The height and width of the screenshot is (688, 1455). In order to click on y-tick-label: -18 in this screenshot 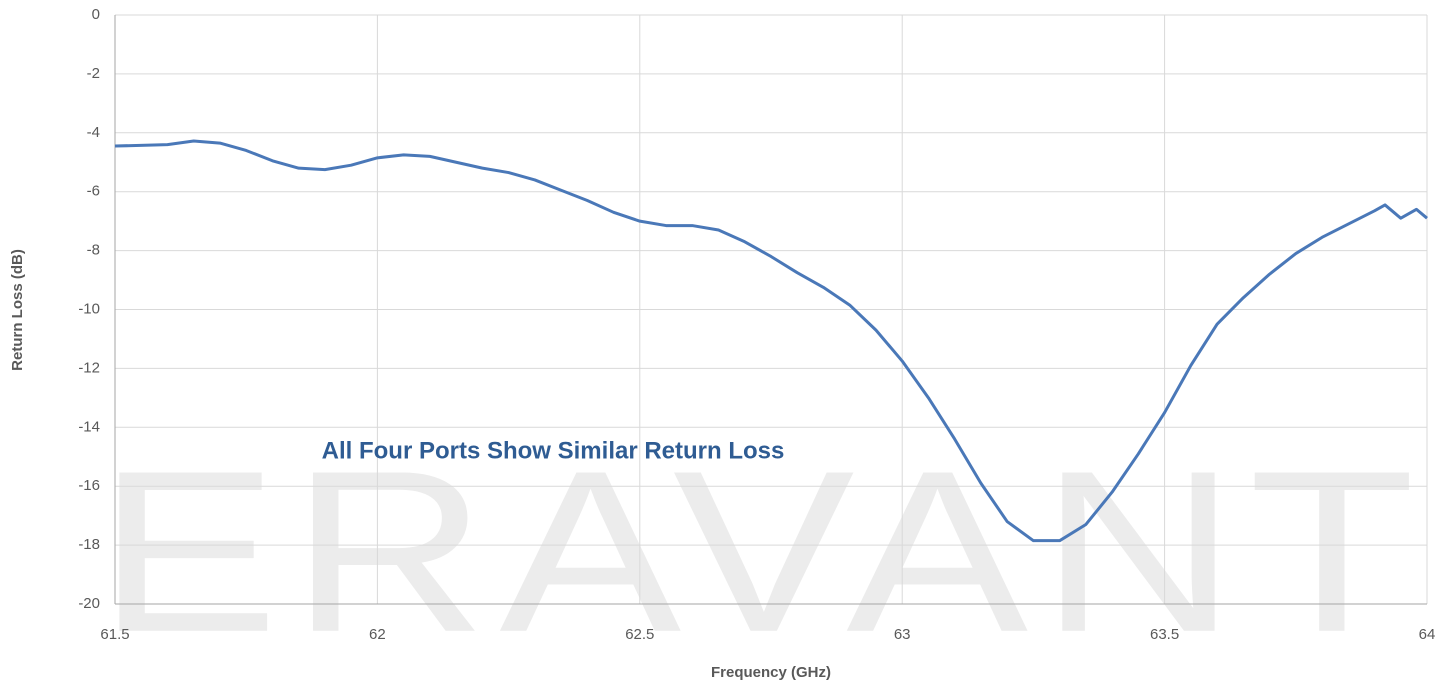, I will do `click(89, 544)`.